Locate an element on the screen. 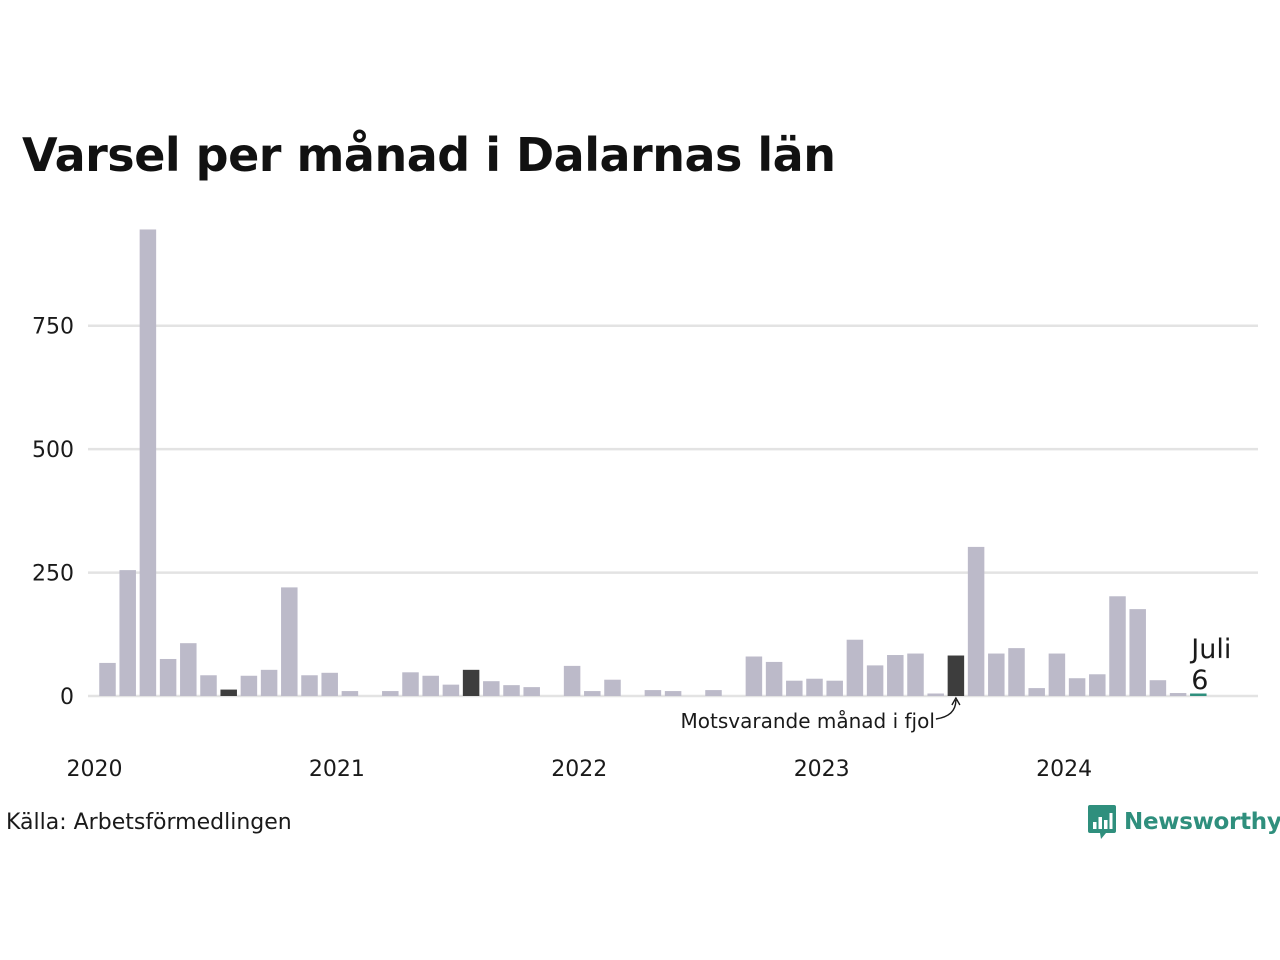 The height and width of the screenshot is (960, 1280). annotation-arrowhead is located at coordinates (956, 701).